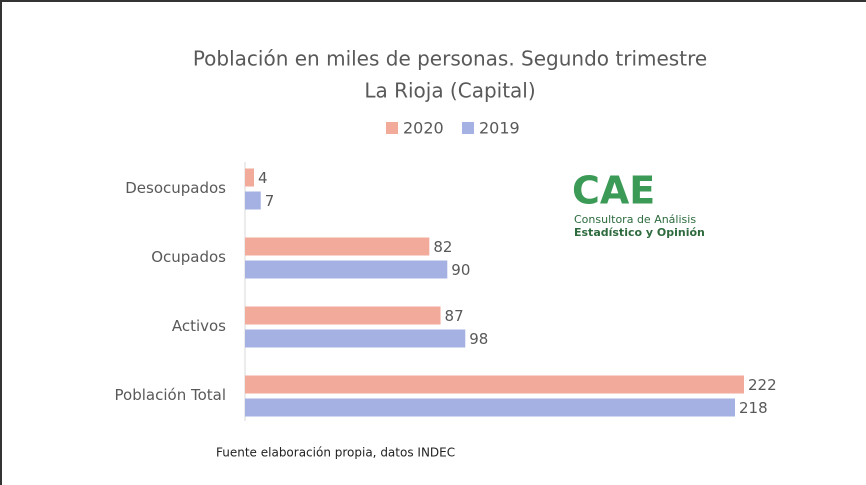  What do you see at coordinates (478, 339) in the screenshot?
I see `data-label: 98` at bounding box center [478, 339].